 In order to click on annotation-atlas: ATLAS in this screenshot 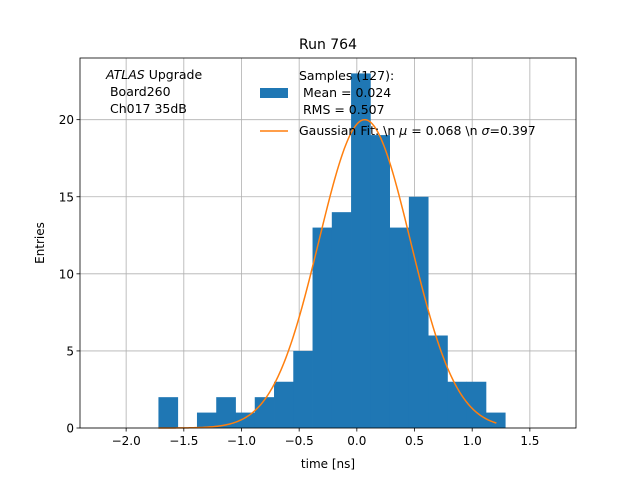, I will do `click(125, 74)`.